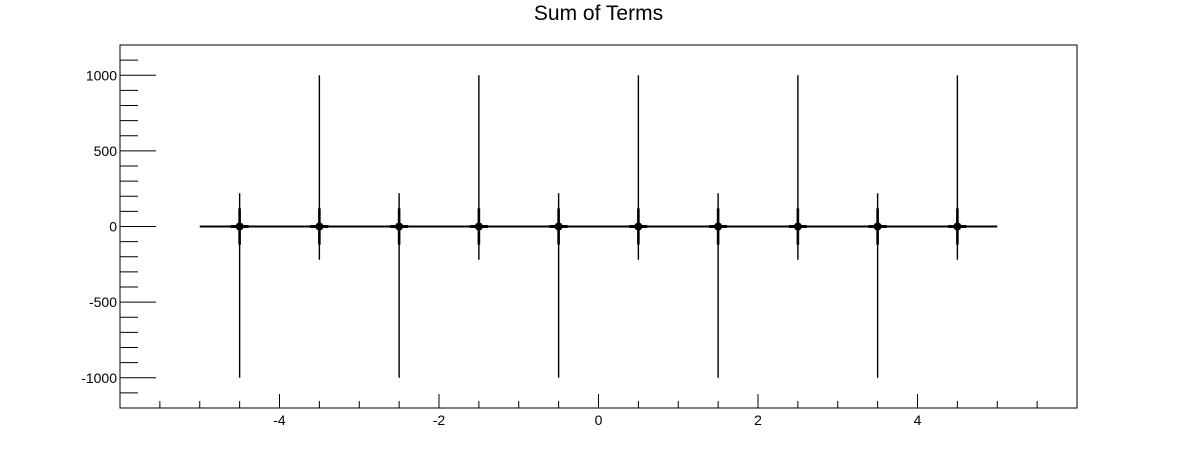  What do you see at coordinates (598, 13) in the screenshot?
I see `chart-title: Sum of Terms` at bounding box center [598, 13].